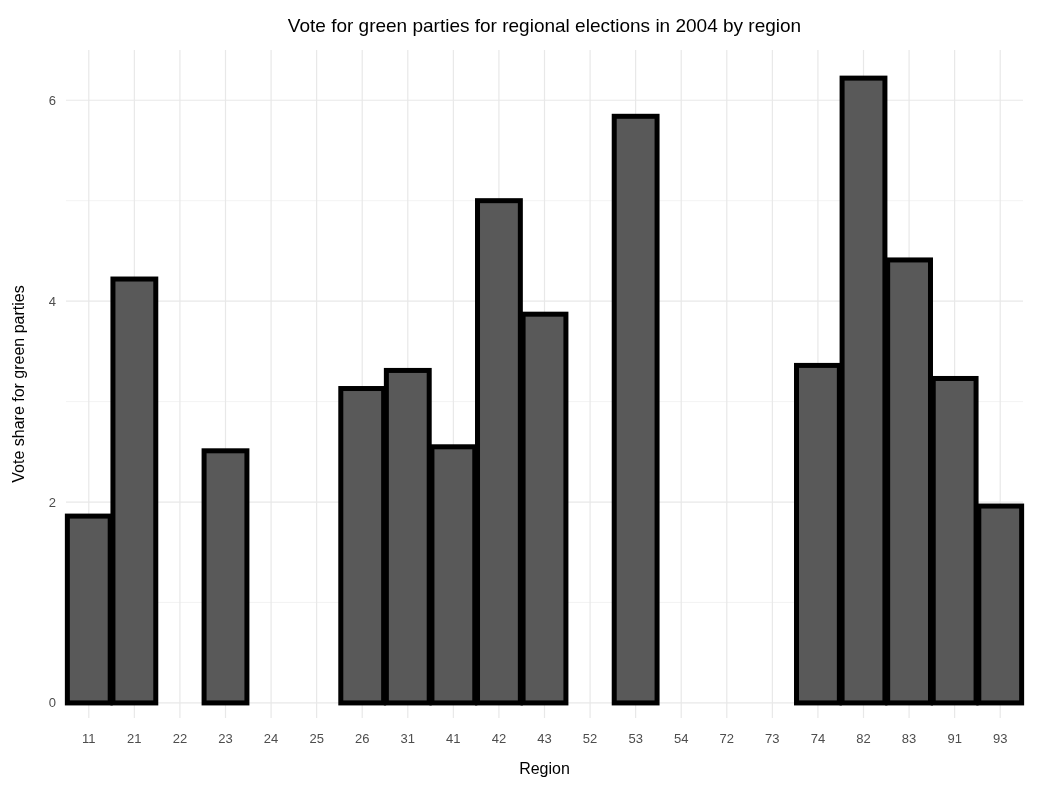 Image resolution: width=1039 pixels, height=790 pixels. What do you see at coordinates (408, 738) in the screenshot?
I see `x-tick-label: 31` at bounding box center [408, 738].